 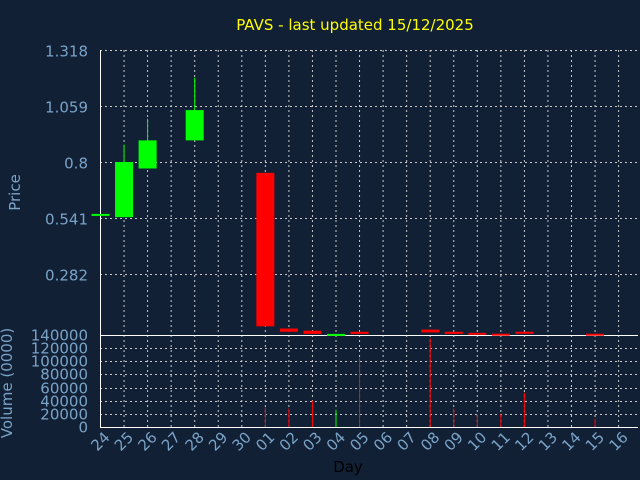 What do you see at coordinates (430, 441) in the screenshot?
I see `x-tick-label: 08` at bounding box center [430, 441].